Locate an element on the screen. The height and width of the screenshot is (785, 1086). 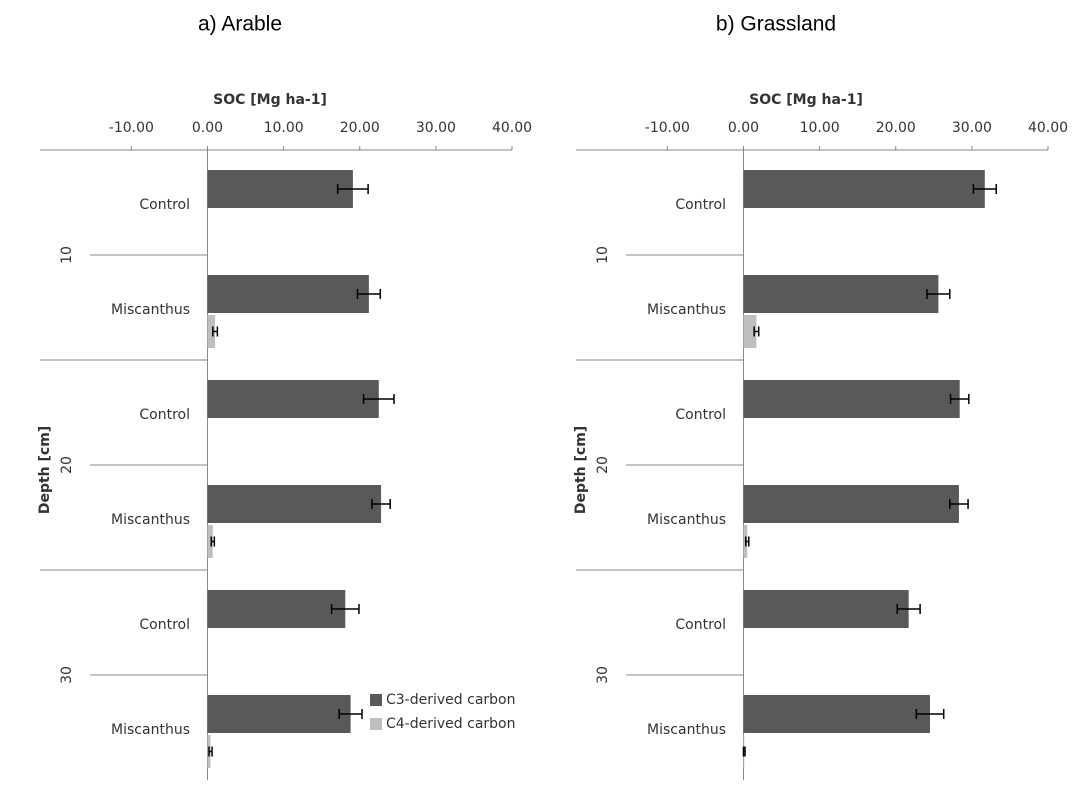
panel-title: b) Grassland is located at coordinates (776, 24).